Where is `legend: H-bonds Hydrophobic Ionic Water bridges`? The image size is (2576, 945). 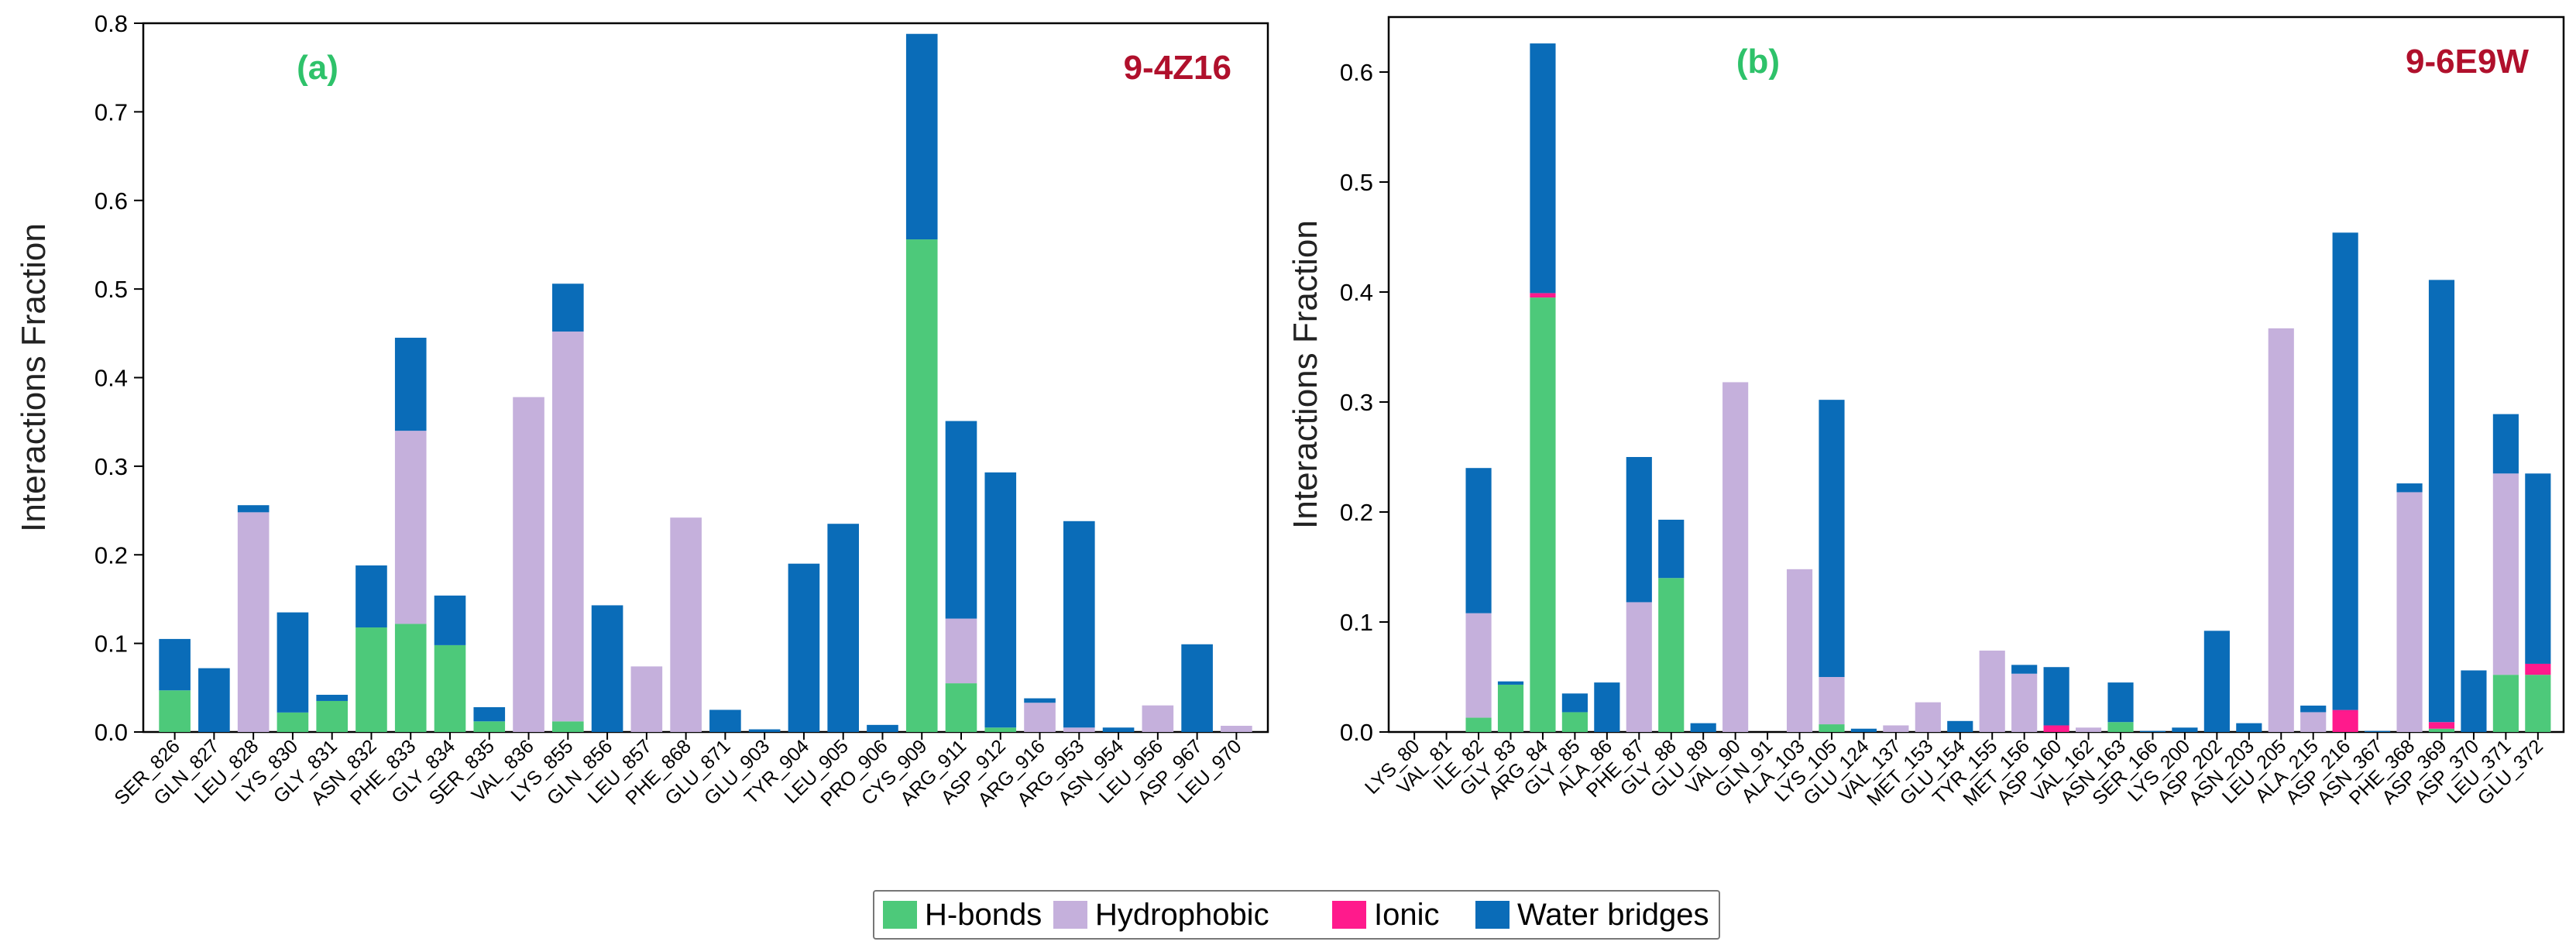
legend: H-bonds Hydrophobic Ionic Water bridges is located at coordinates (1296, 915).